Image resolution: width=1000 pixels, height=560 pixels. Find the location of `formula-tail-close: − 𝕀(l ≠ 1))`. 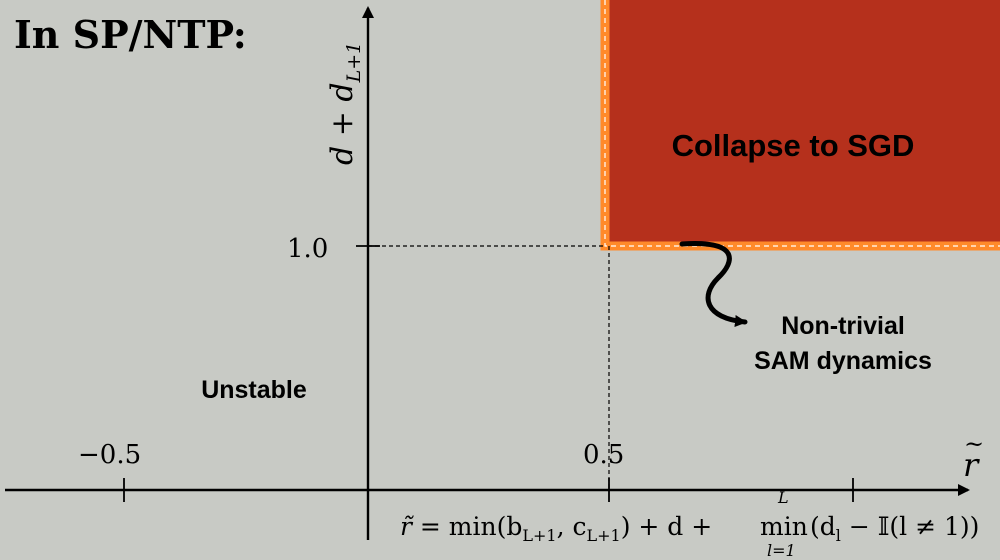

formula-tail-close: − 𝕀(l ≠ 1)) is located at coordinates (910, 526).